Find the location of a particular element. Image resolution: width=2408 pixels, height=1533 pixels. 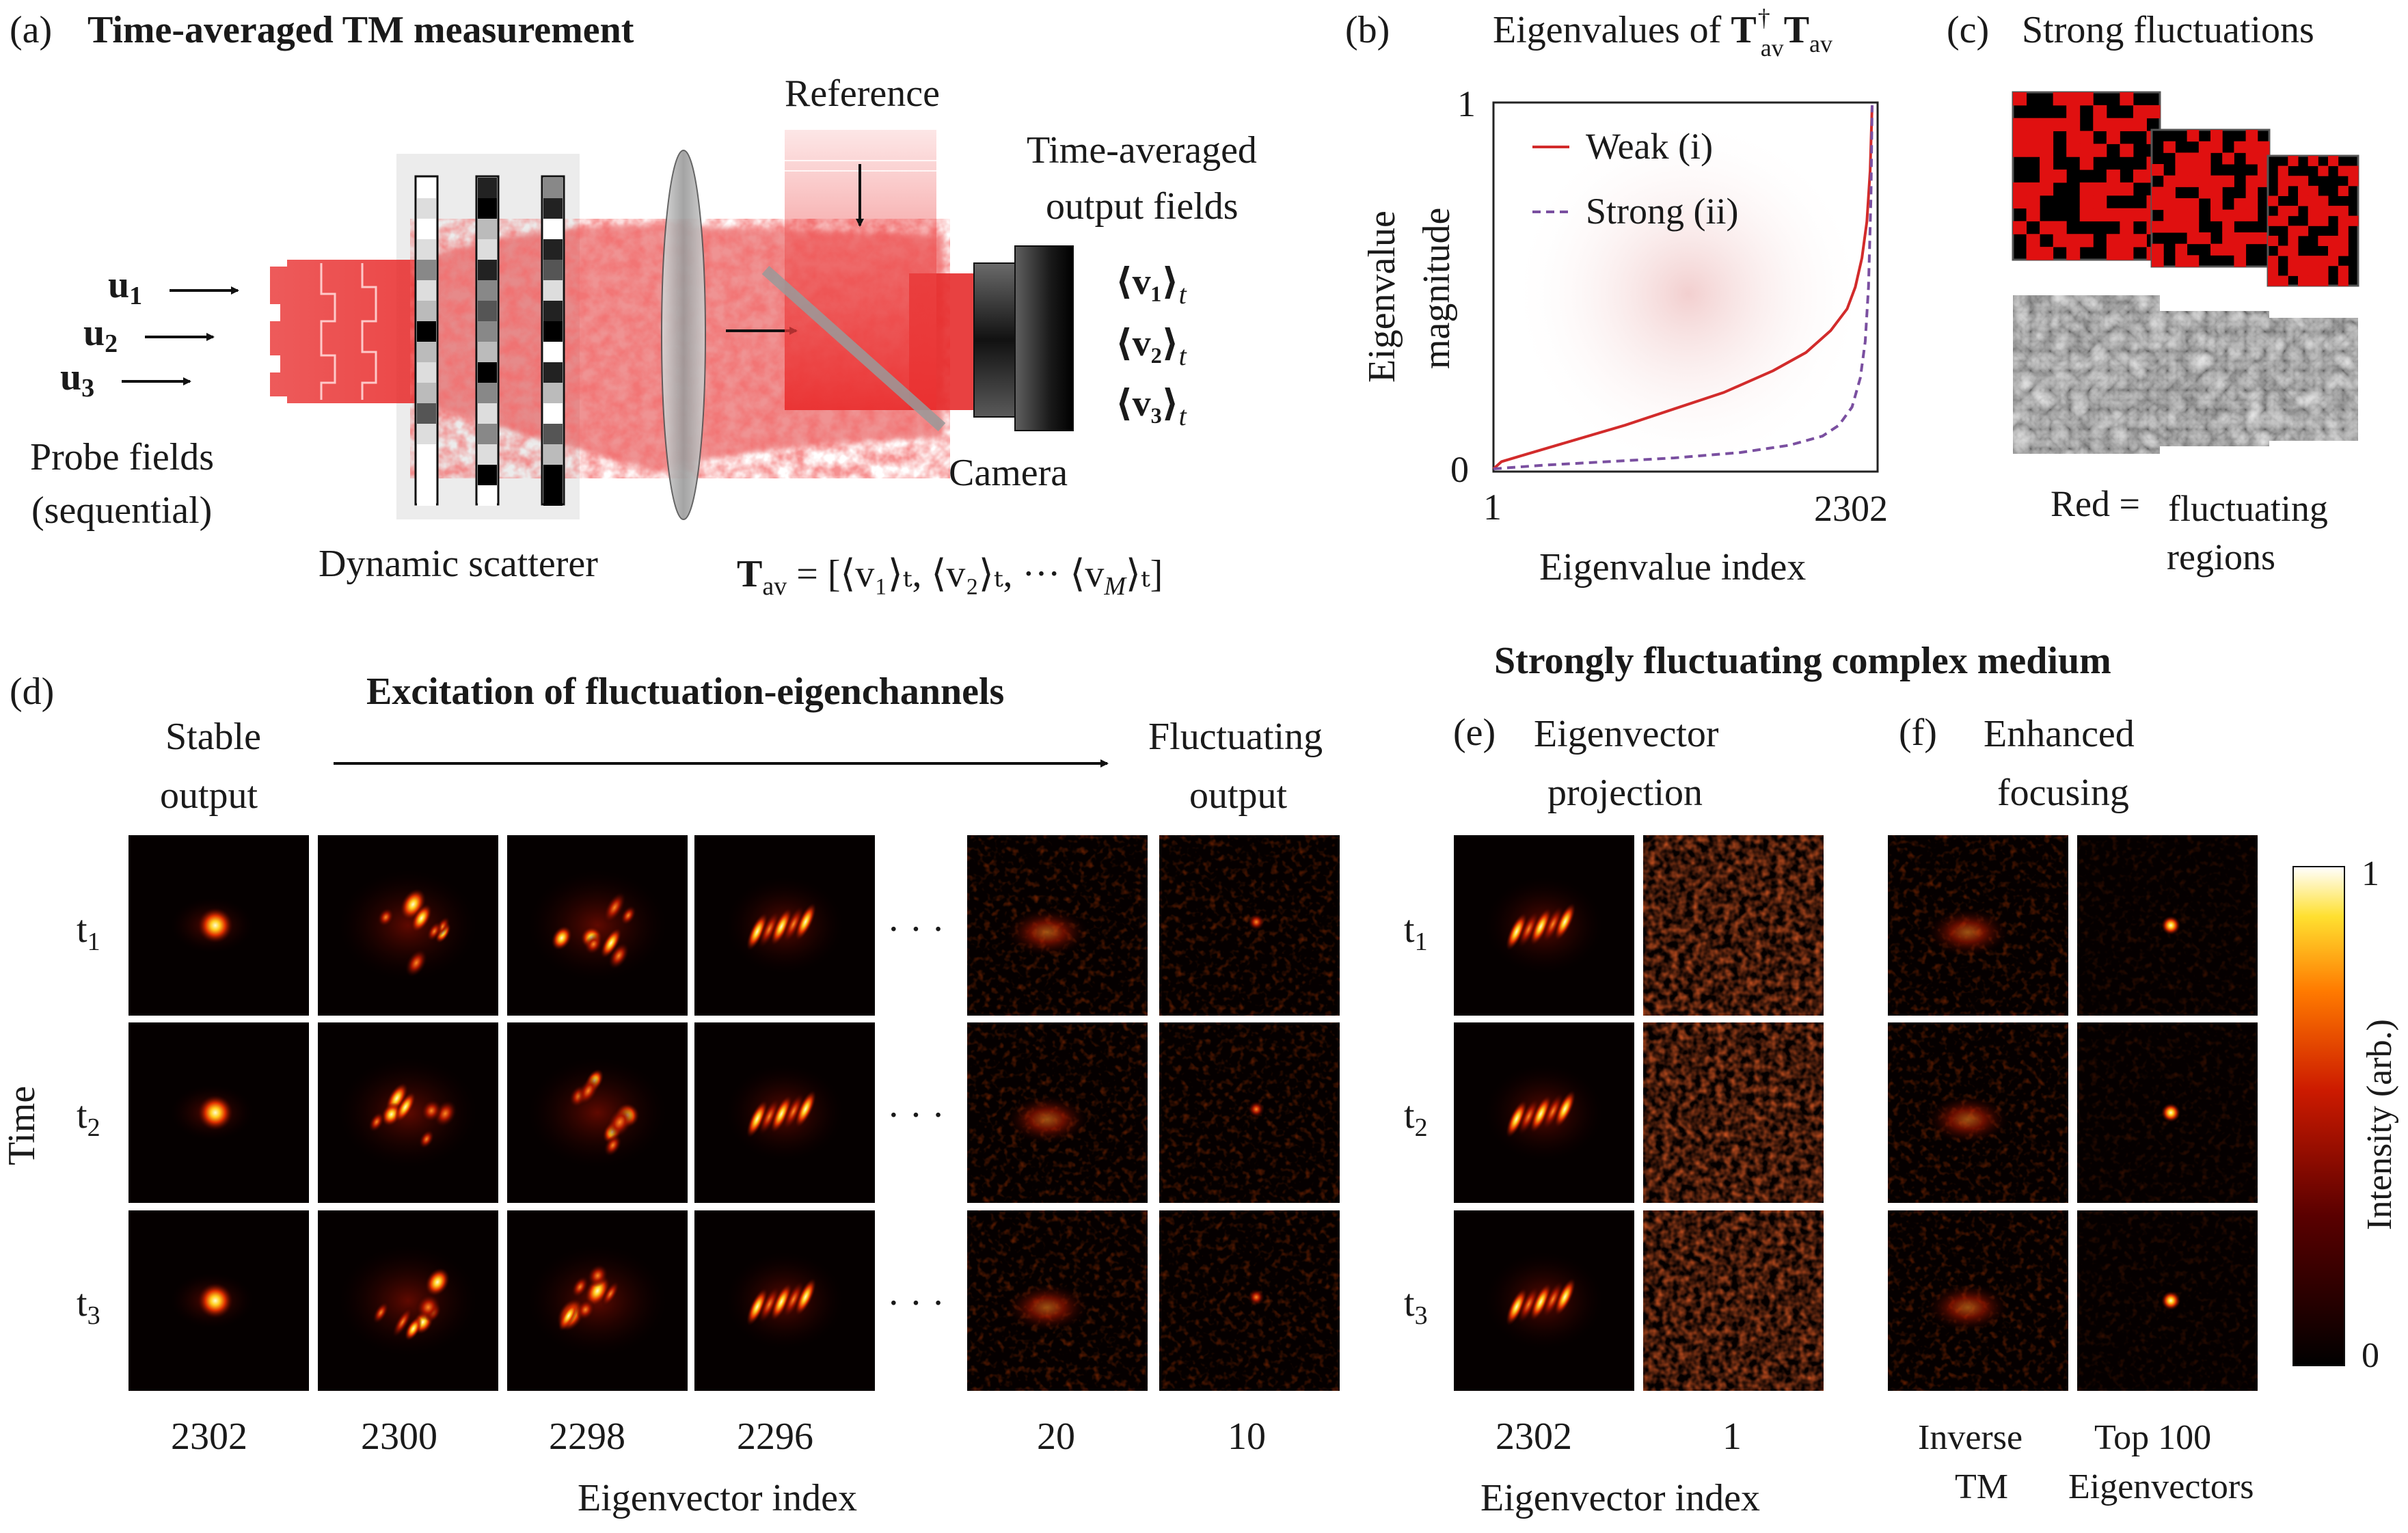

probe-fields-label: Probe fields is located at coordinates (122, 457).